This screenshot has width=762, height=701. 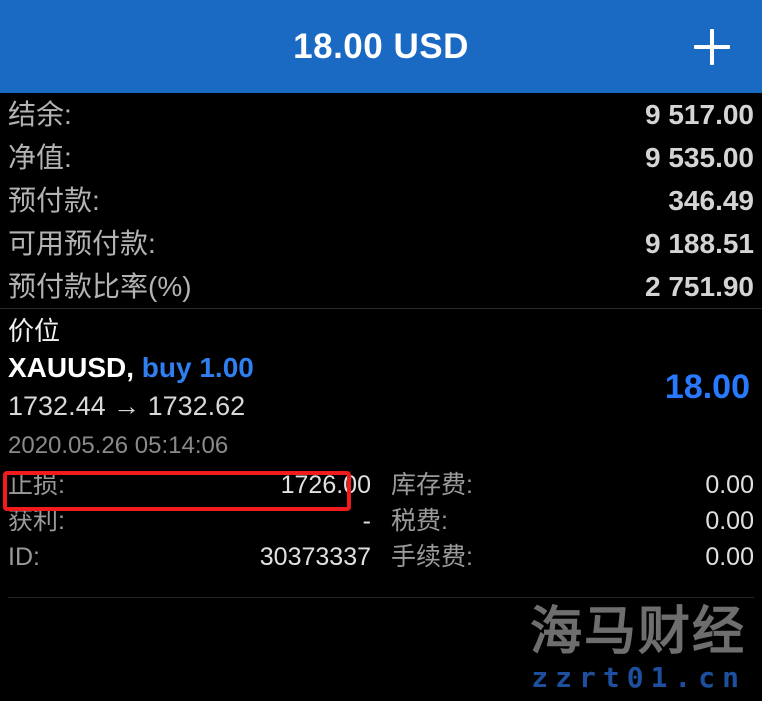 What do you see at coordinates (712, 47) in the screenshot?
I see `plus-icon` at bounding box center [712, 47].